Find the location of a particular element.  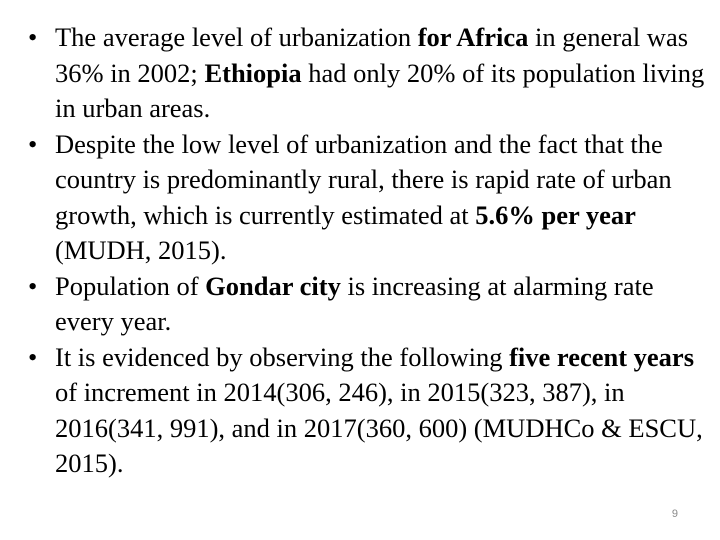

bold-text: for Africa is located at coordinates (473, 37).